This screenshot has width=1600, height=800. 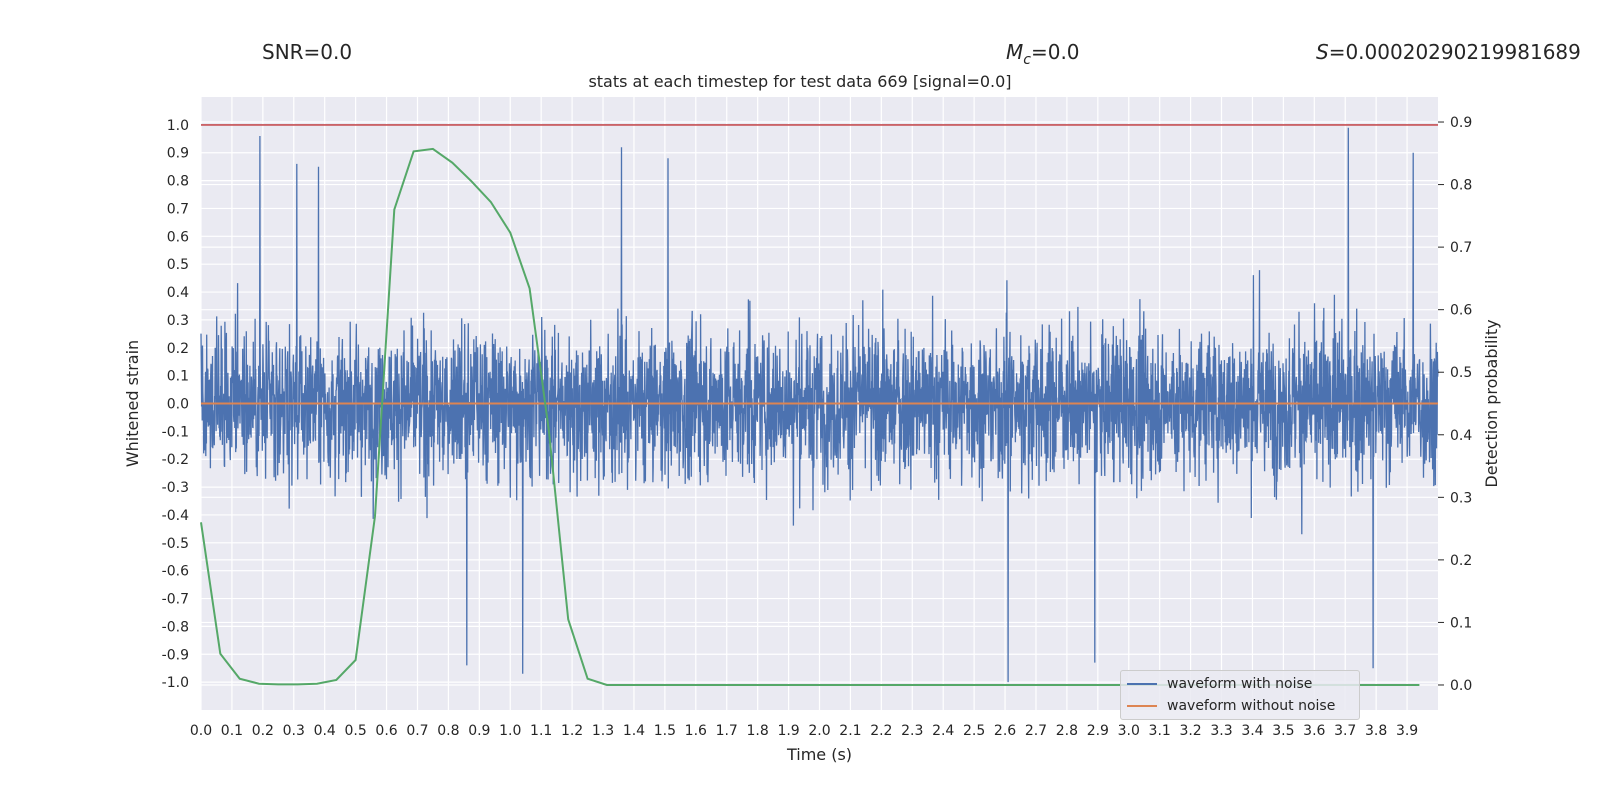 What do you see at coordinates (1345, 731) in the screenshot?
I see `x-tick-label: 3.7` at bounding box center [1345, 731].